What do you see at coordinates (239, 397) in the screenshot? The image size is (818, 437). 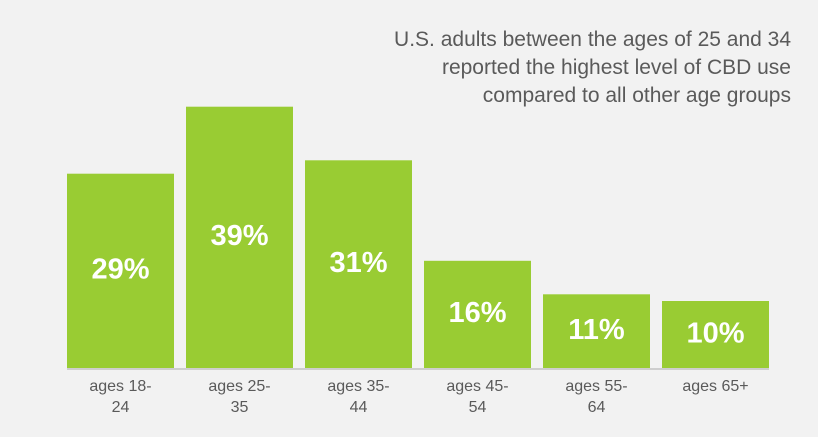 I see `x-tick-label: ages 25-35` at bounding box center [239, 397].